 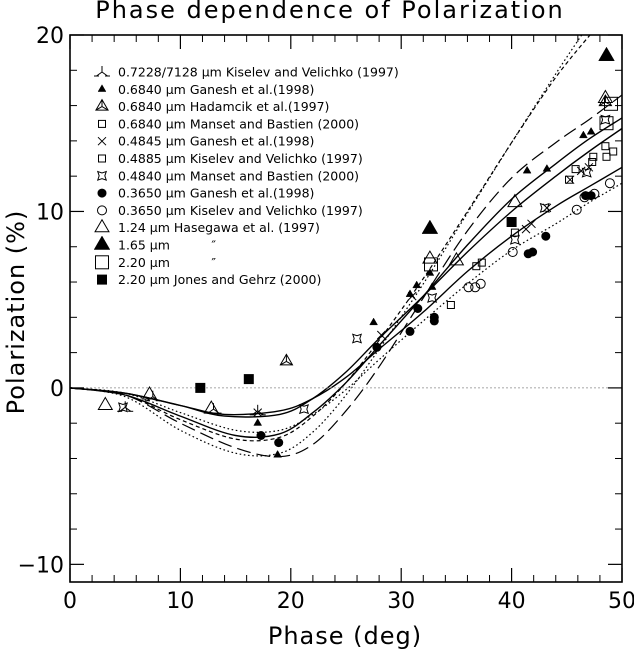 I want to click on legend-entry-label: 2.20 μm ″, so click(x=167, y=262).